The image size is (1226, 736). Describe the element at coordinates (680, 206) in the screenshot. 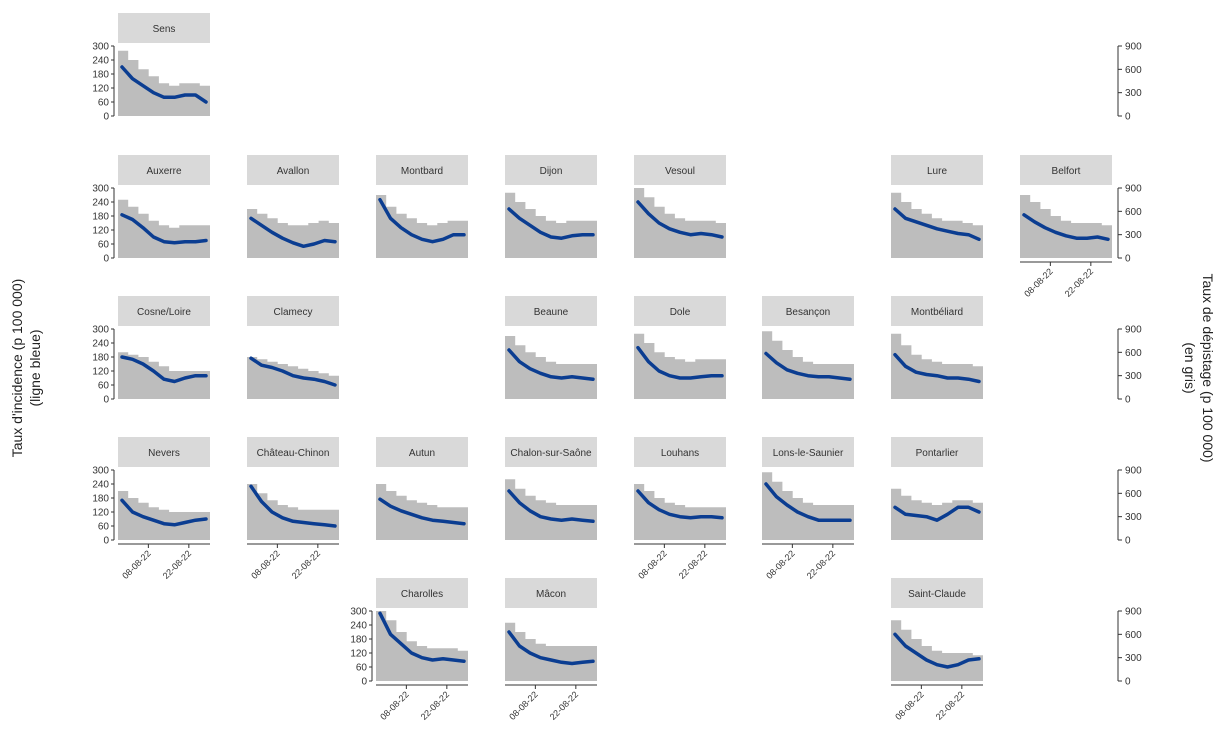

I see `panel-vesoul: Vesoul` at that location.